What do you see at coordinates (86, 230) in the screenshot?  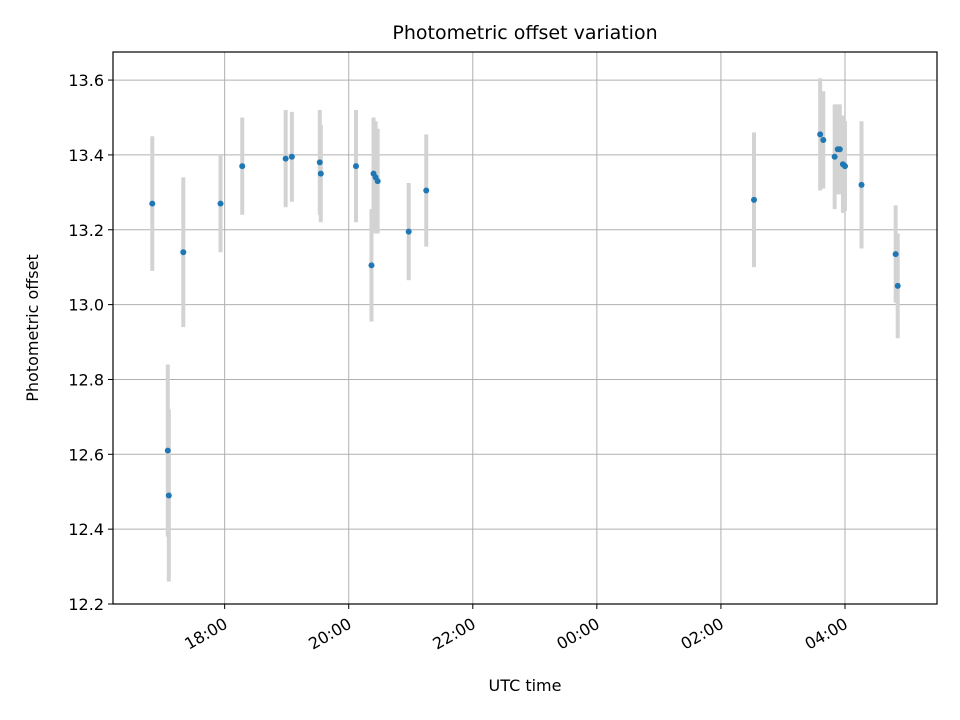 I see `y-tick-label: 13.2` at bounding box center [86, 230].